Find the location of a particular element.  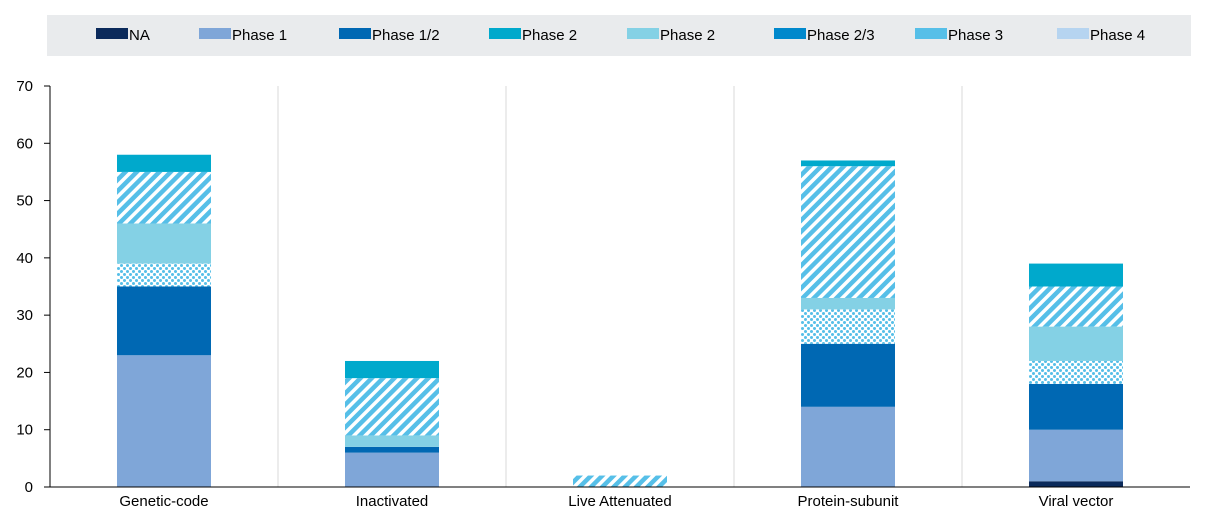

y-tick-label: 30 is located at coordinates (24, 315).